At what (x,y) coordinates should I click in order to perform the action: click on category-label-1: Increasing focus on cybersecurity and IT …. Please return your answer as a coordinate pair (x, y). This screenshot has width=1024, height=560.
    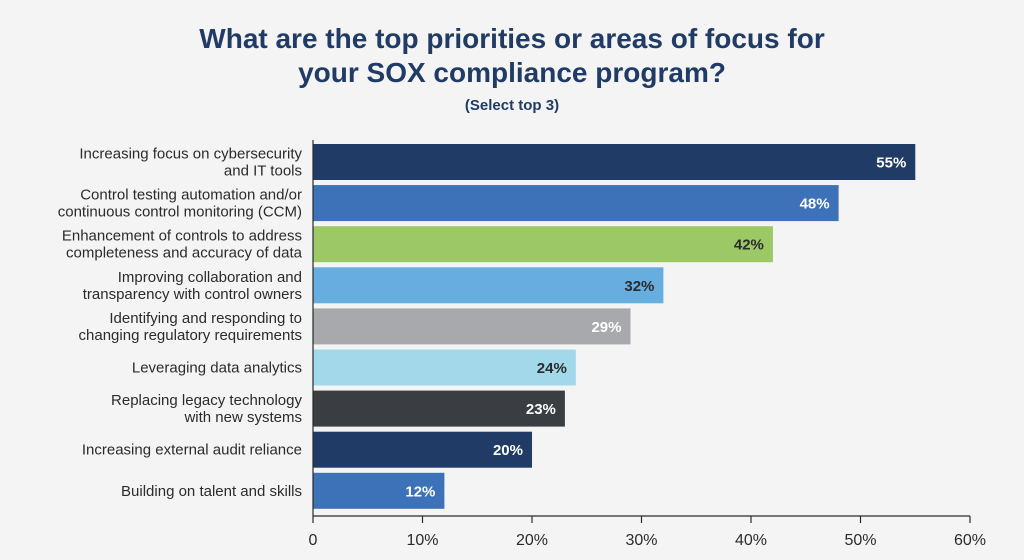
    Looking at the image, I should click on (190, 163).